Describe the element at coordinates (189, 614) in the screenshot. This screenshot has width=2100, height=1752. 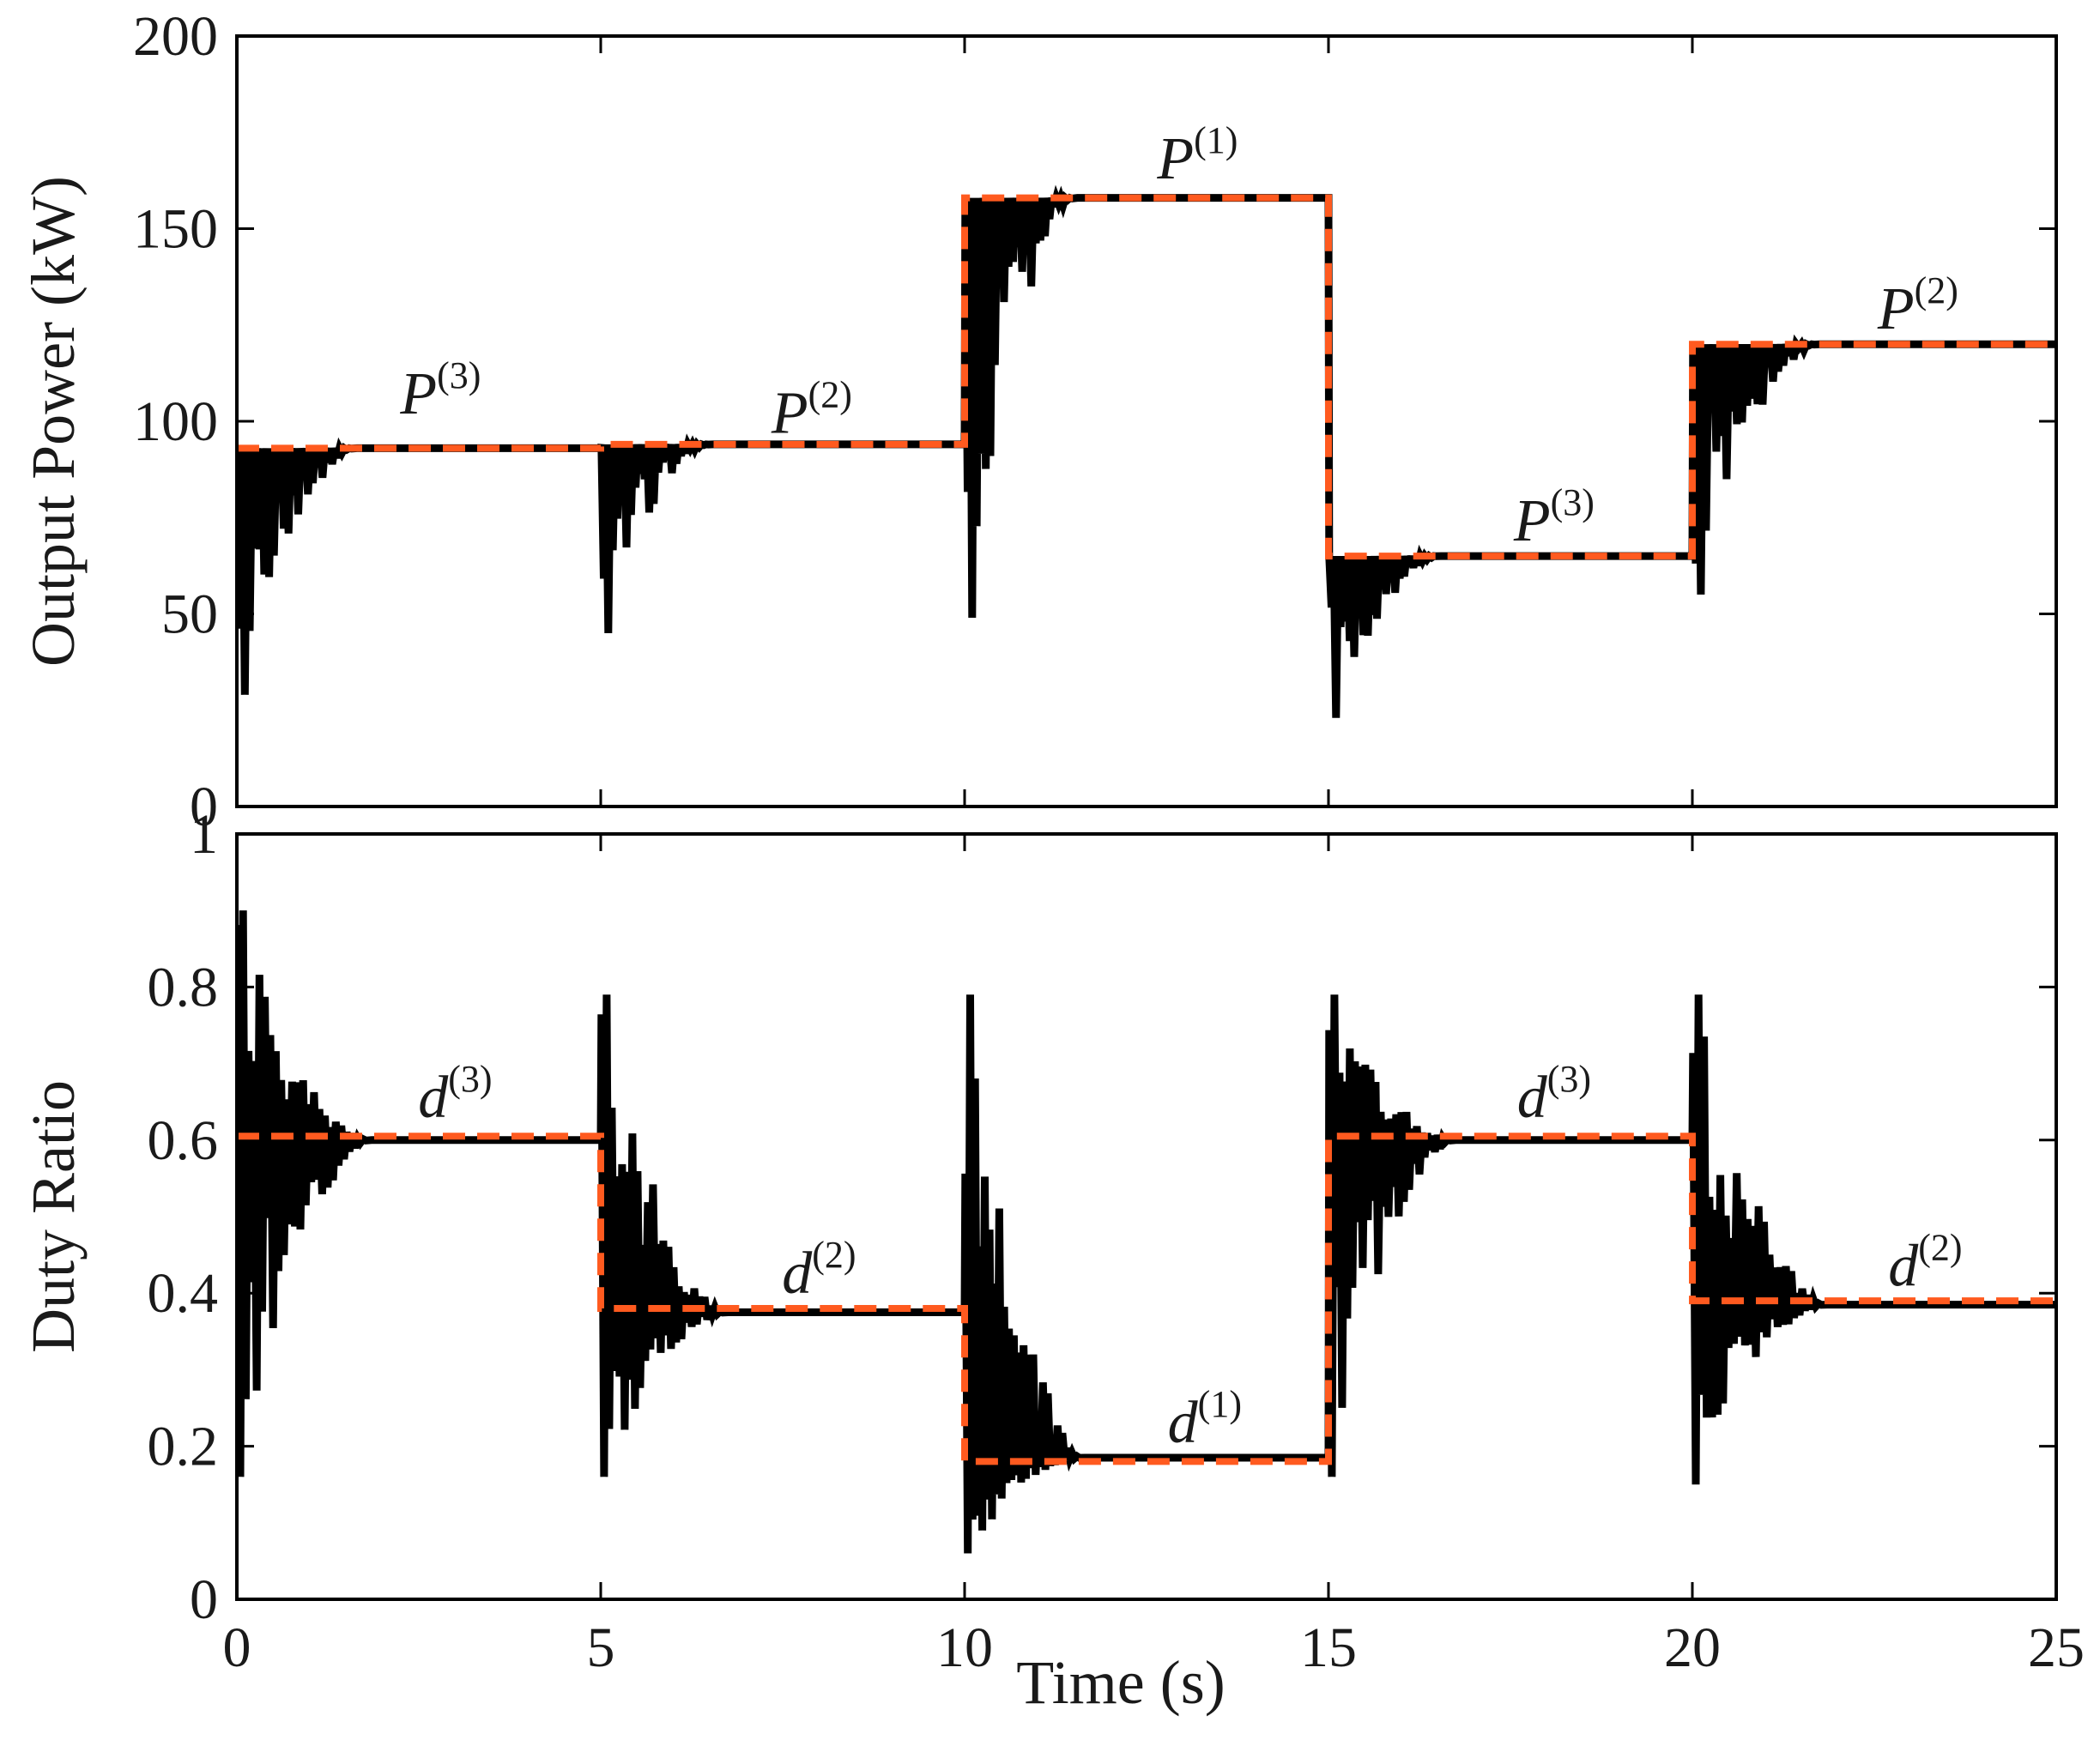
I see `y-tick-label: 50` at that location.